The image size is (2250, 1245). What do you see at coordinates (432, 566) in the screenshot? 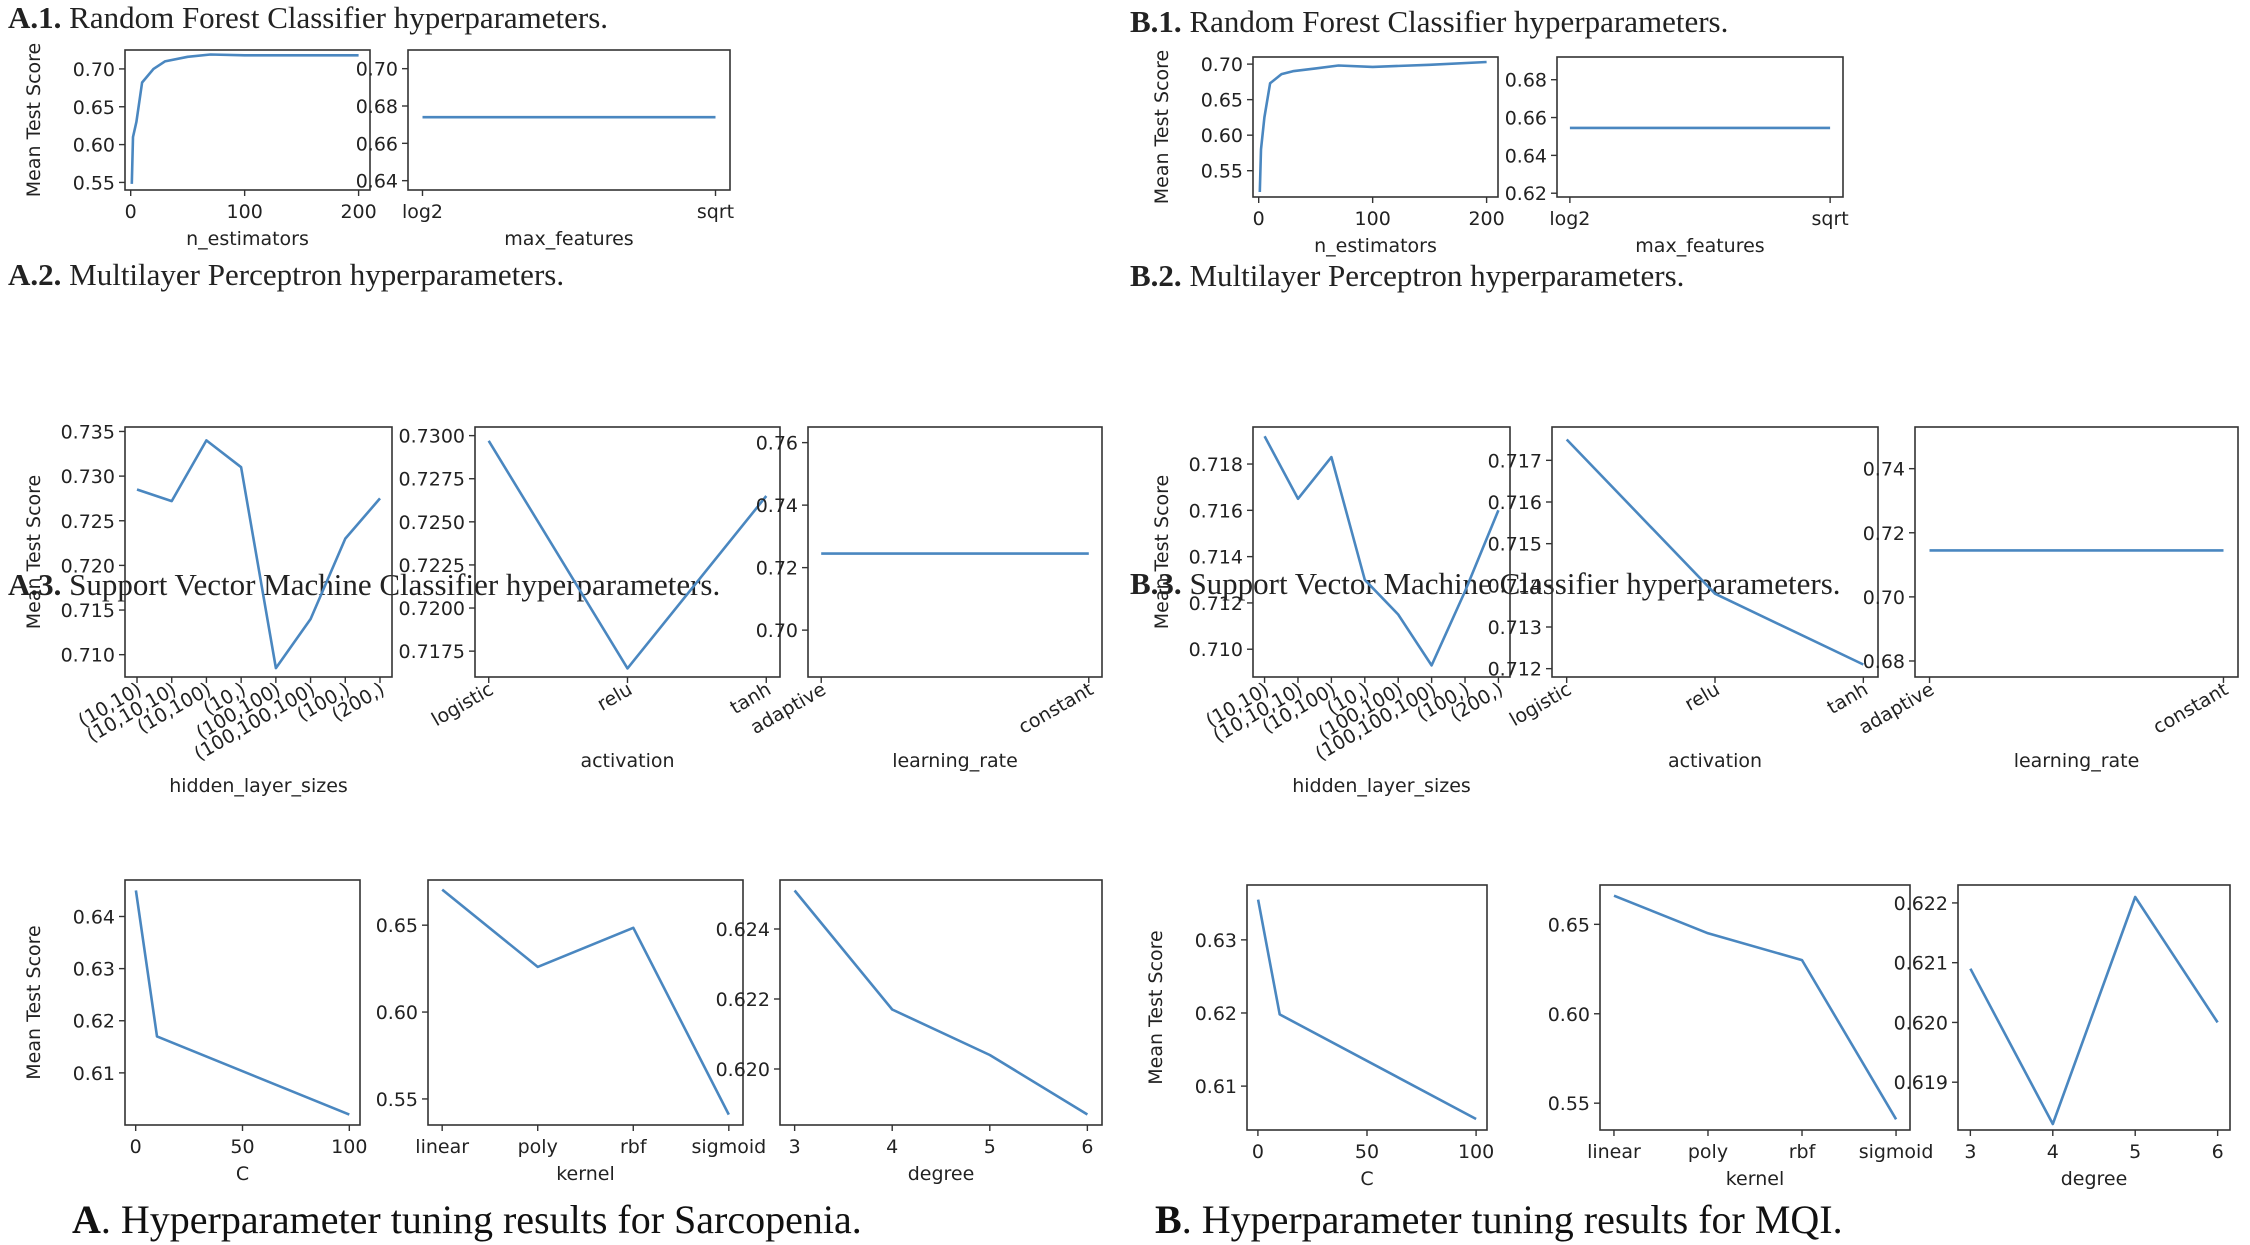
I see `y-tick-label: 0.7225` at bounding box center [432, 566].